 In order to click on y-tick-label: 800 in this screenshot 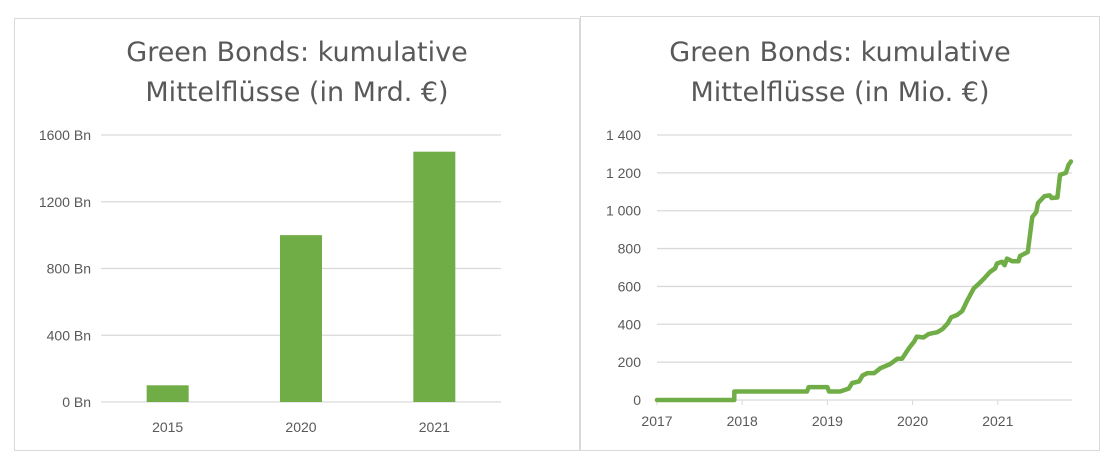, I will do `click(630, 249)`.